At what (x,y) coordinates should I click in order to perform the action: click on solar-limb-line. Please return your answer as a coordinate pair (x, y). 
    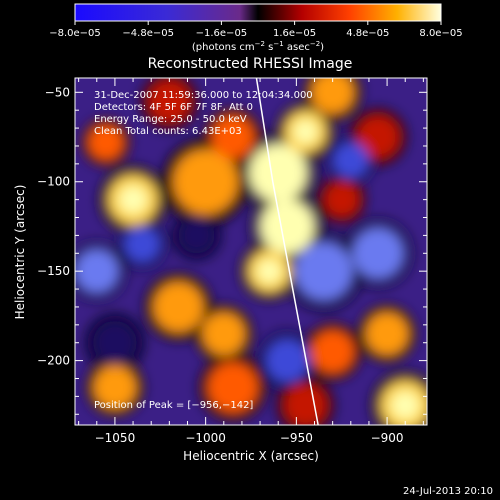
    Looking at the image, I should click on (287, 251).